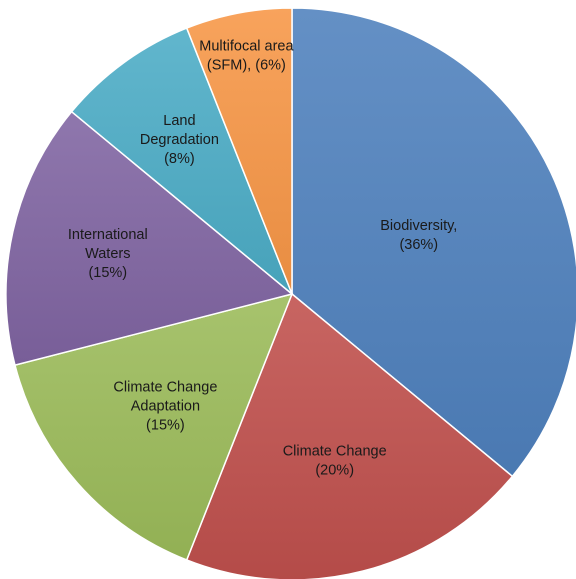 The image size is (576, 579). Describe the element at coordinates (334, 471) in the screenshot. I see `pie-slice-label-line: (20%)` at that location.